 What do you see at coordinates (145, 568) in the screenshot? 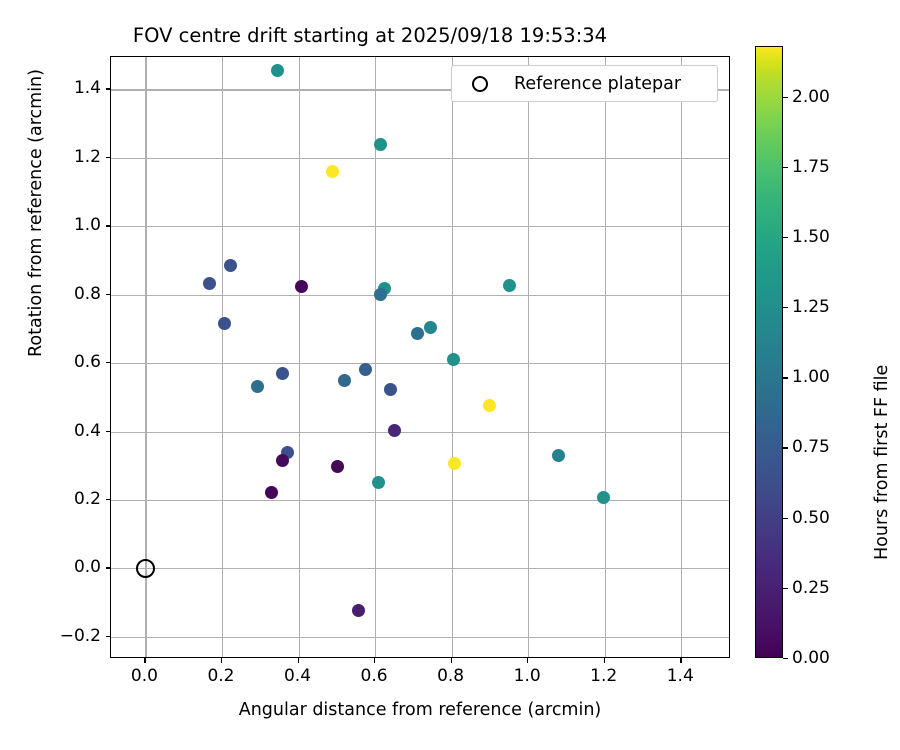
I see `reference-platepar-marker` at bounding box center [145, 568].